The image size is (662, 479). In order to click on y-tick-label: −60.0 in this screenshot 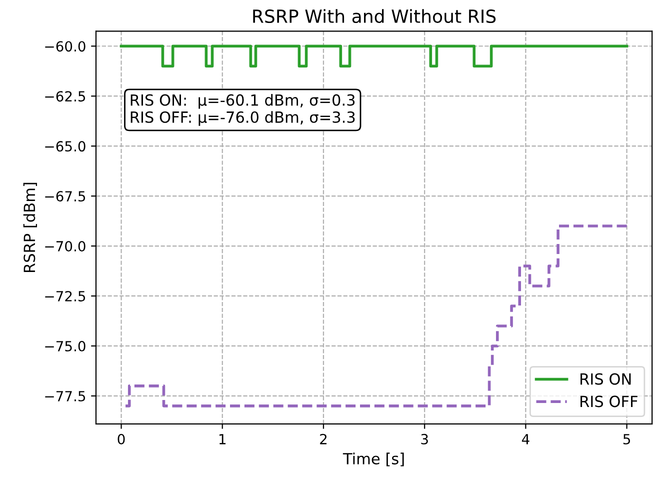, I will do `click(65, 46)`.